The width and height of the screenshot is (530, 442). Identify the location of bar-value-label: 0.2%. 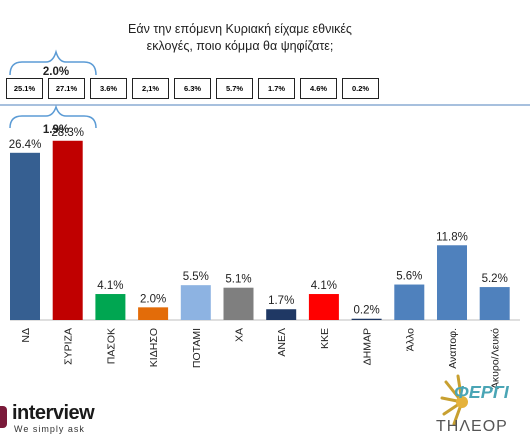
(366, 311).